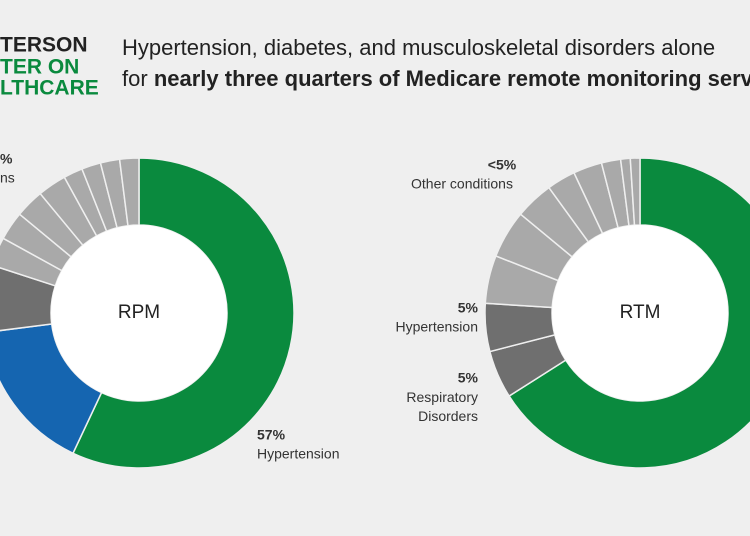 Image resolution: width=750 pixels, height=536 pixels. What do you see at coordinates (271, 435) in the screenshot?
I see `value-label: 57%` at bounding box center [271, 435].